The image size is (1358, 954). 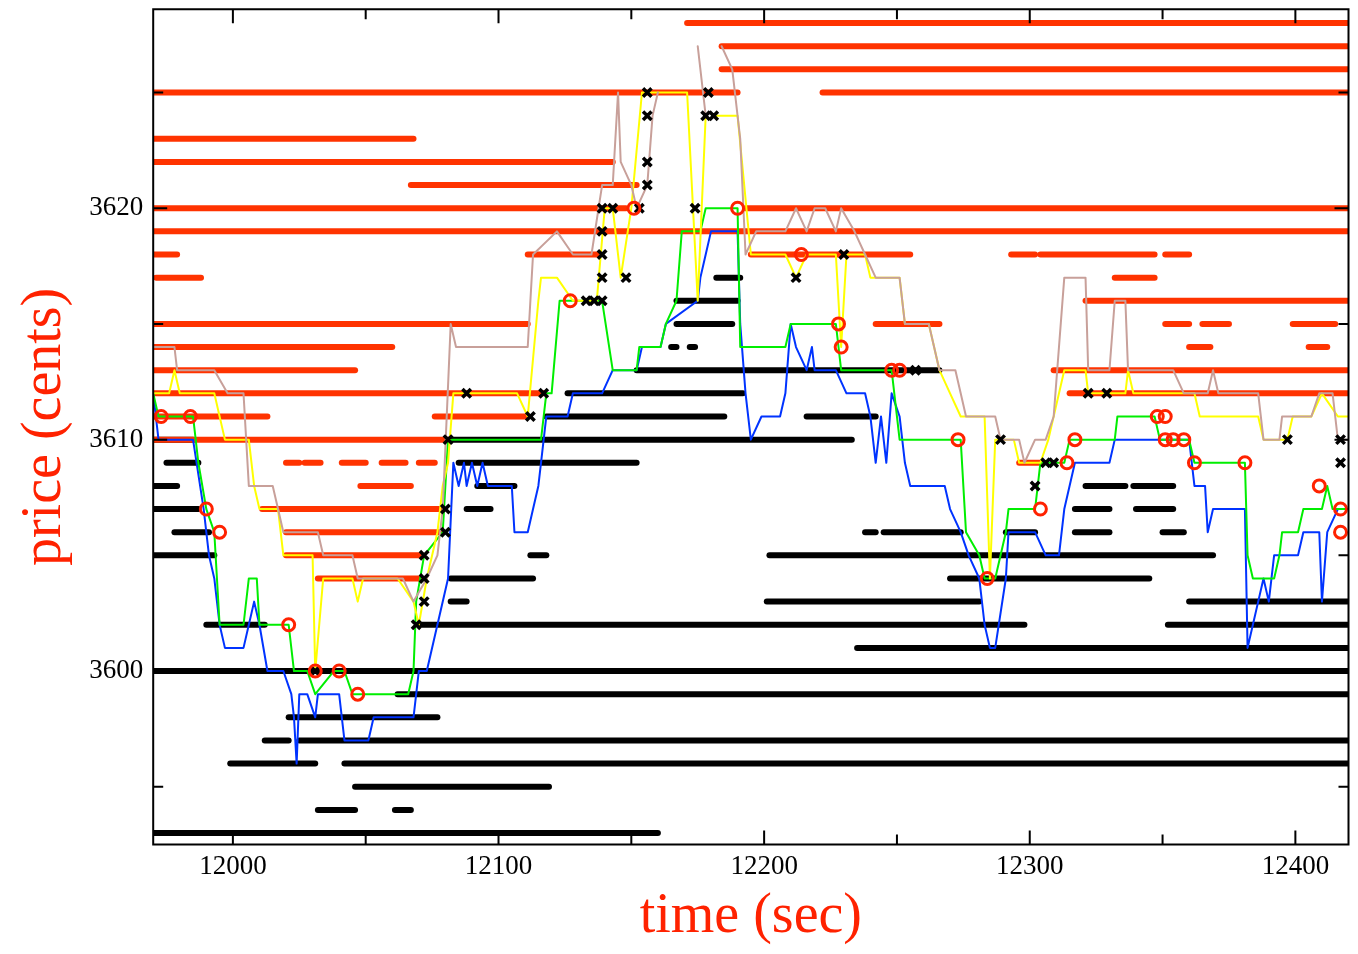 What do you see at coordinates (764, 864) in the screenshot?
I see `x-tick-label: 12200` at bounding box center [764, 864].